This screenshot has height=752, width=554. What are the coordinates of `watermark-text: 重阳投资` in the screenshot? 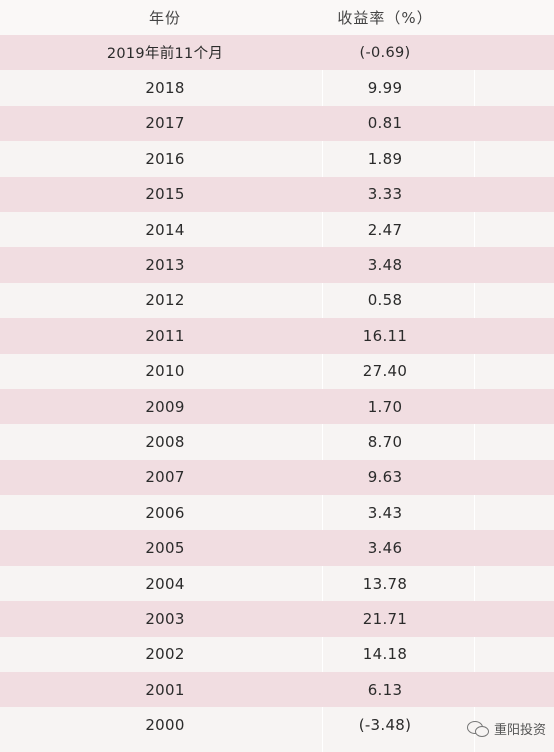 It's located at (519, 730).